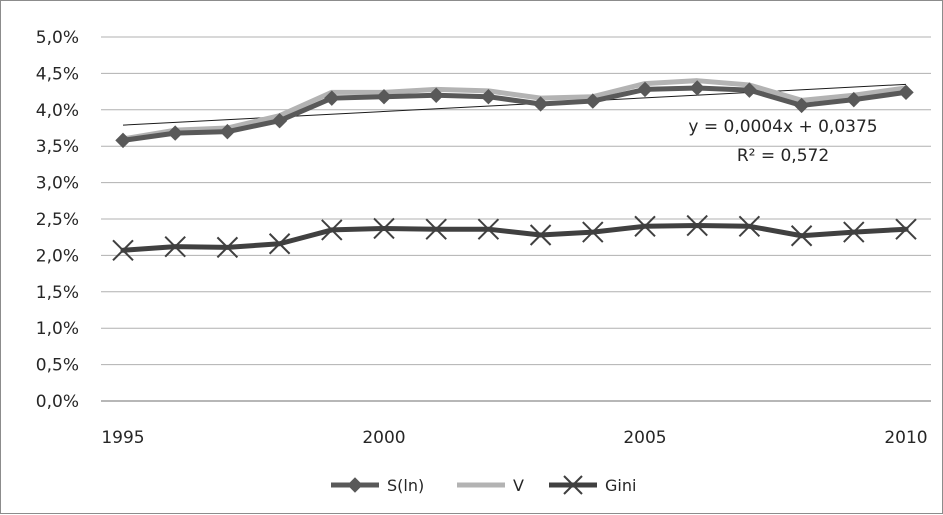 The width and height of the screenshot is (943, 515). I want to click on legend-label: Gini, so click(620, 485).